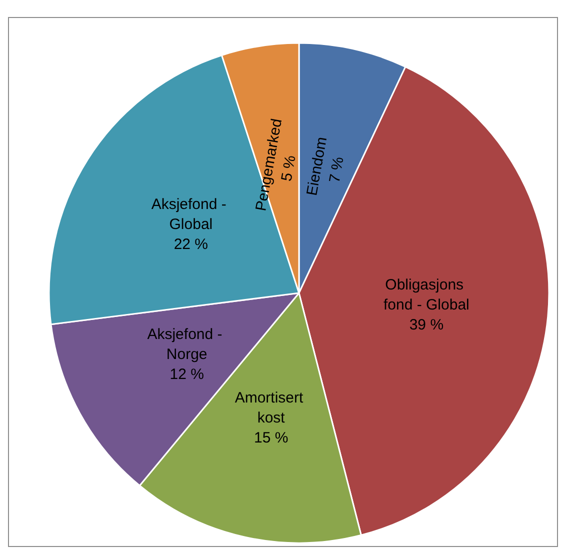 This screenshot has height=553, width=566. Describe the element at coordinates (426, 295) in the screenshot. I see `slice-label: Obligasjons fond - Global` at that location.